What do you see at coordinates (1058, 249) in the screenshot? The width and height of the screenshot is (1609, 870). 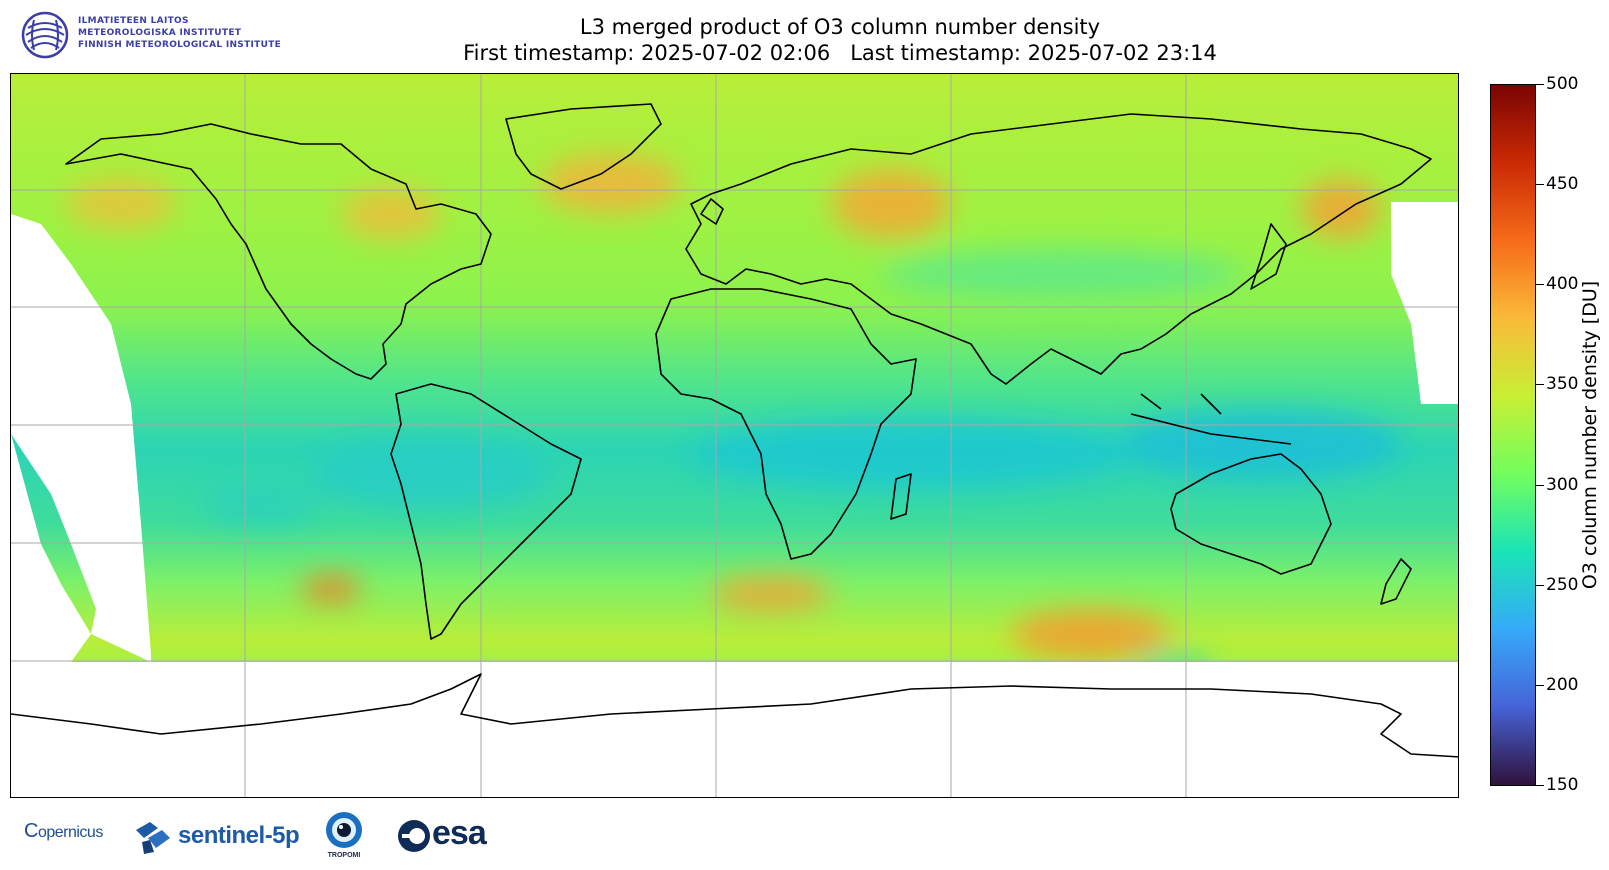 I see `coast-europe-asia` at bounding box center [1058, 249].